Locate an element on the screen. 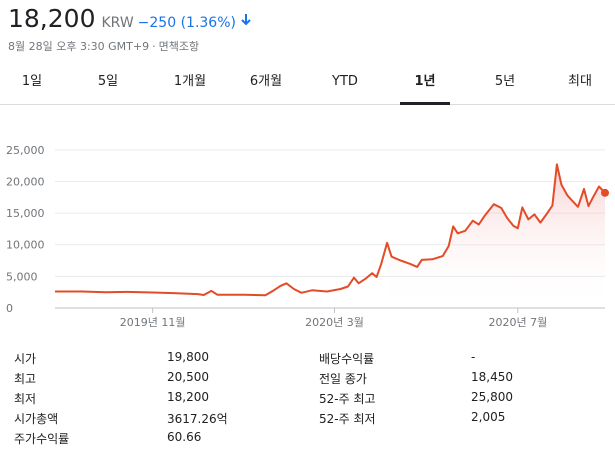  arrow-down-icon is located at coordinates (246, 20).